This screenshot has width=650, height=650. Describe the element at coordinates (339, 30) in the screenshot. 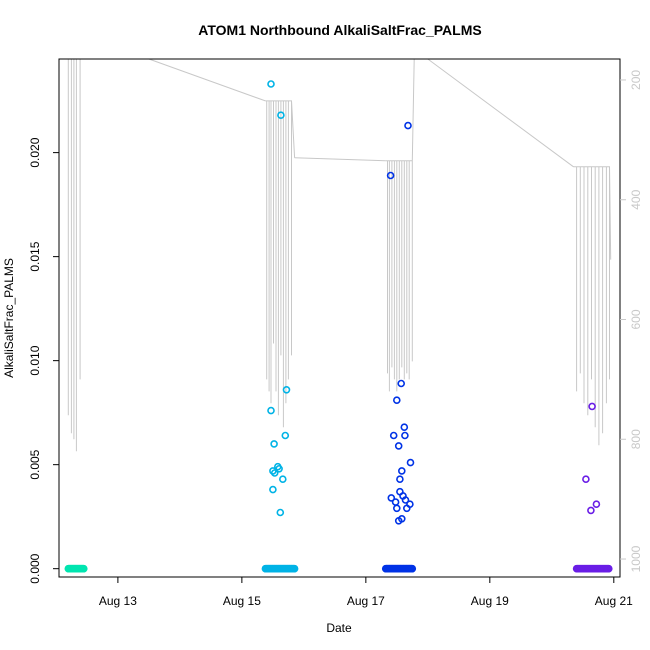

I see `chart-title: ATOM1 Northbound AlkaliSaltFrac_PALMS` at that location.